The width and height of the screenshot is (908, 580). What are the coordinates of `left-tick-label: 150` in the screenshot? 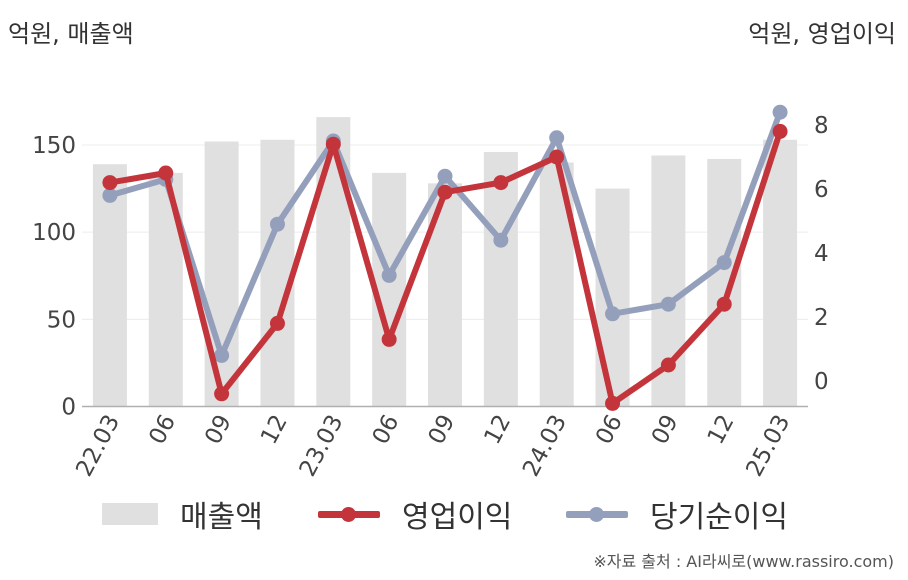 It's located at (54, 146).